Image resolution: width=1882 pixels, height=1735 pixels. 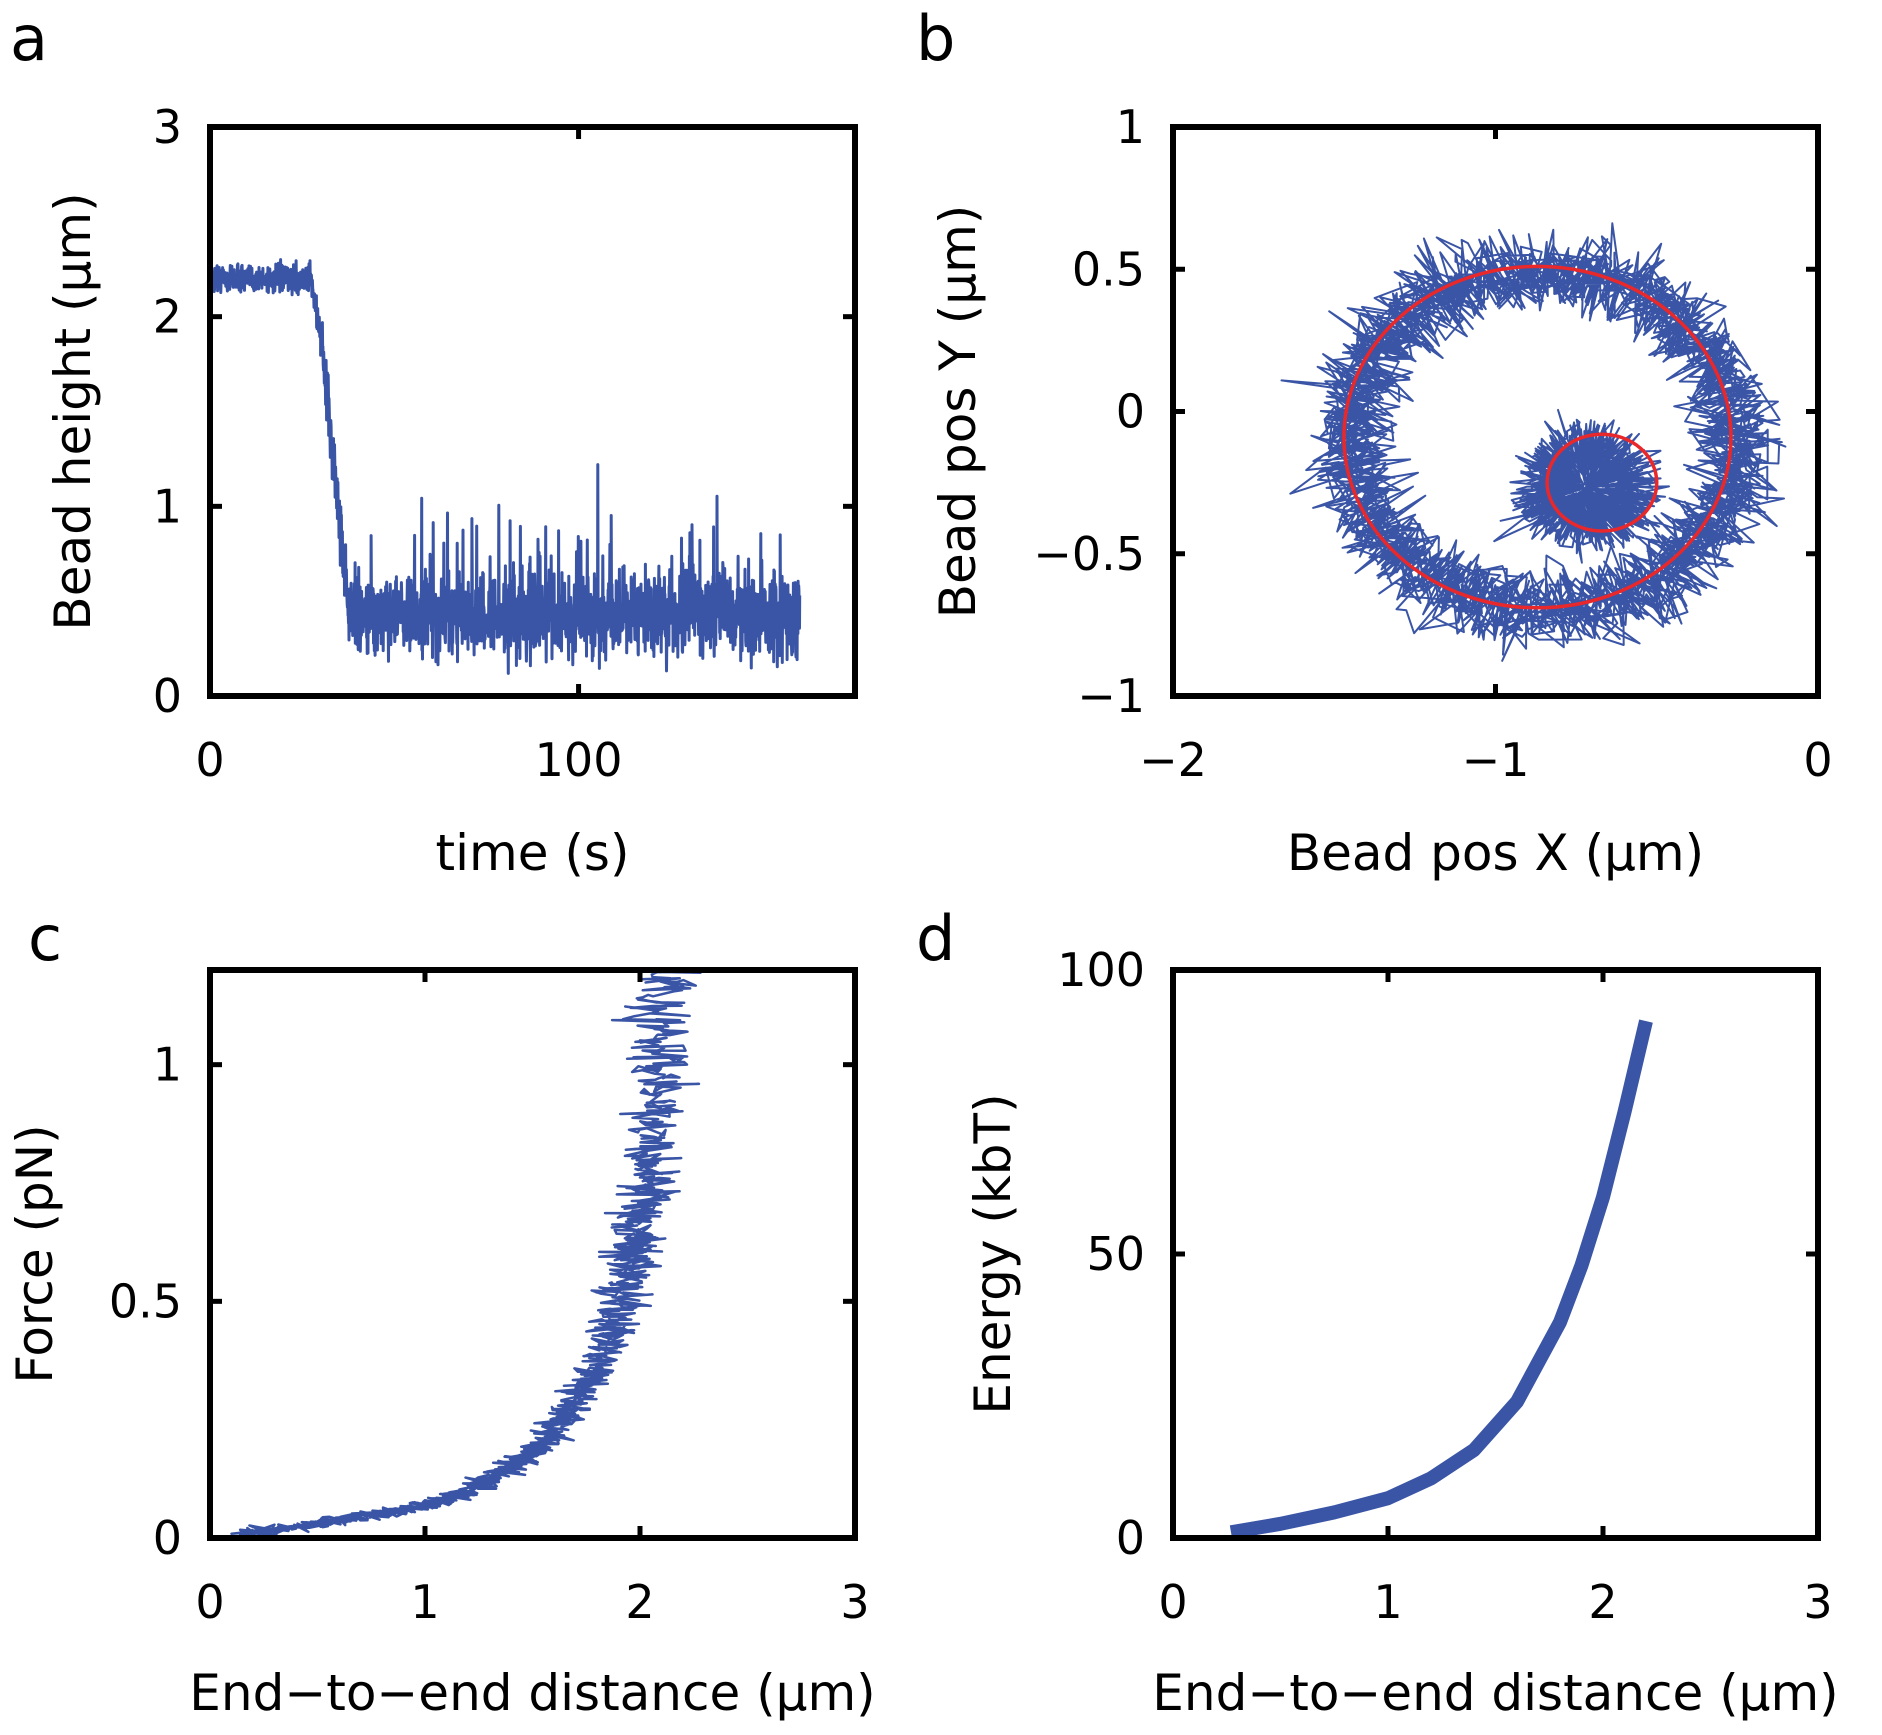 What do you see at coordinates (1089, 554) in the screenshot?
I see `y-tick-label-b-1: −0.5` at bounding box center [1089, 554].